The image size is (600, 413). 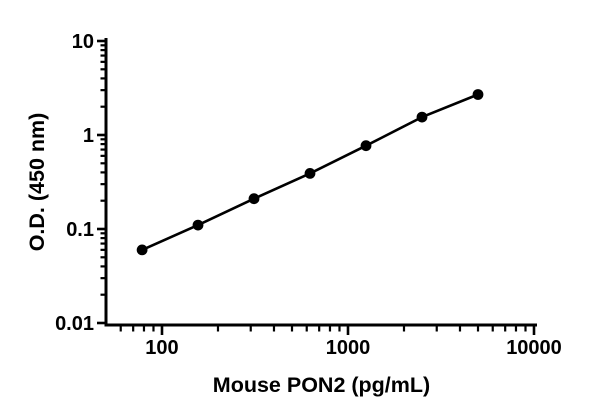 What do you see at coordinates (321, 385) in the screenshot?
I see `x-axis-title: Mouse PON2 (pg/mL)` at bounding box center [321, 385].